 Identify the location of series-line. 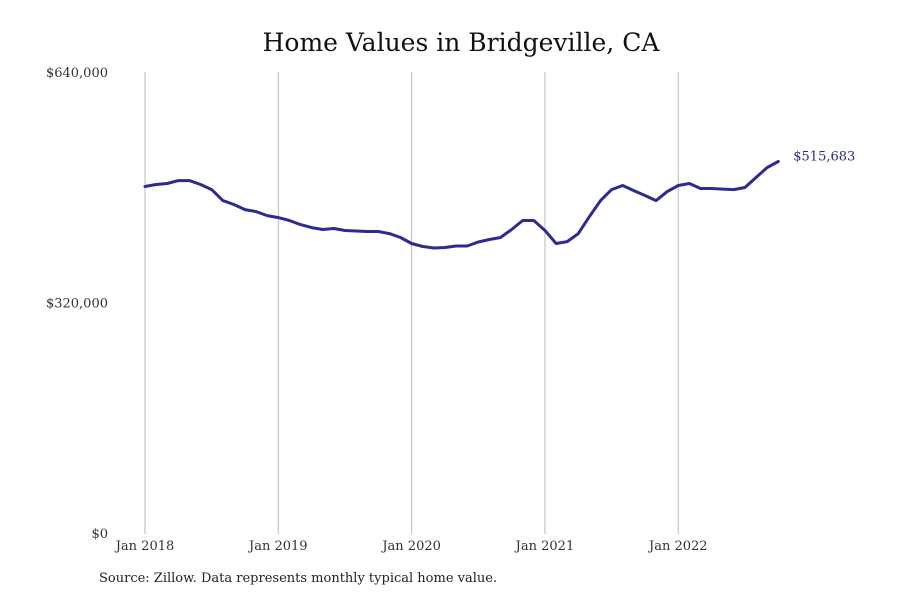
(461, 205).